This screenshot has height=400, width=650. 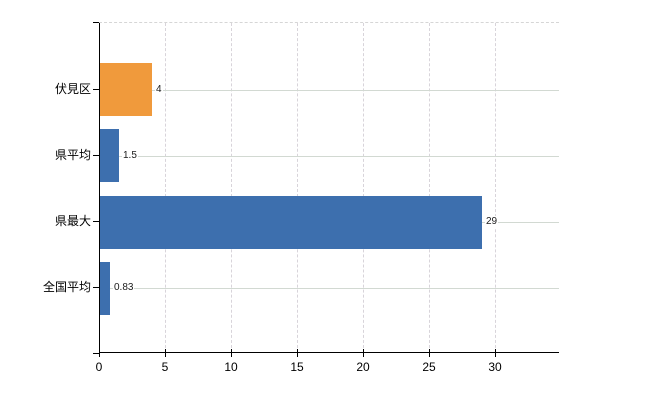 I want to click on x-tick-label: 10, so click(x=231, y=367).